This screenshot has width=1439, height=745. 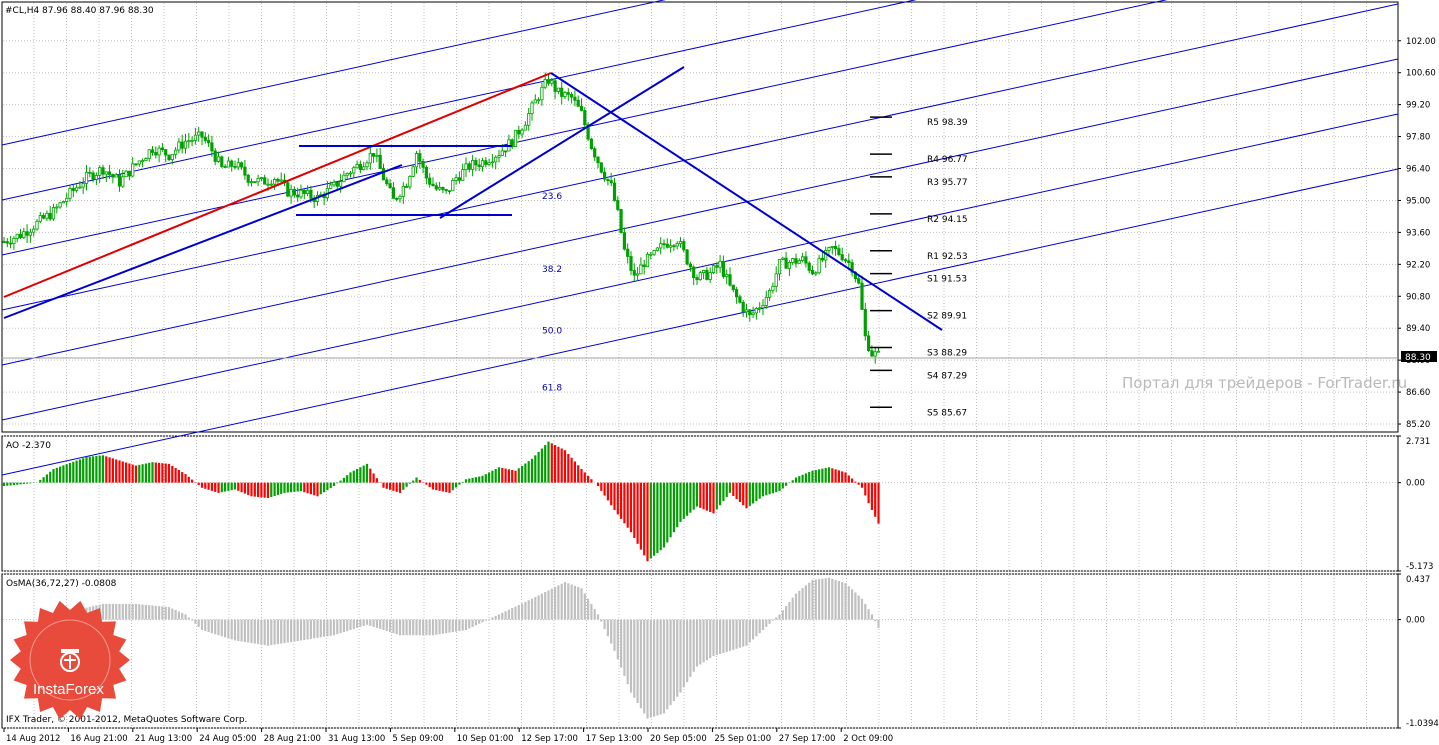 I want to click on osma-title: OsMA(36,72,27) -0.0808, so click(x=61, y=584).